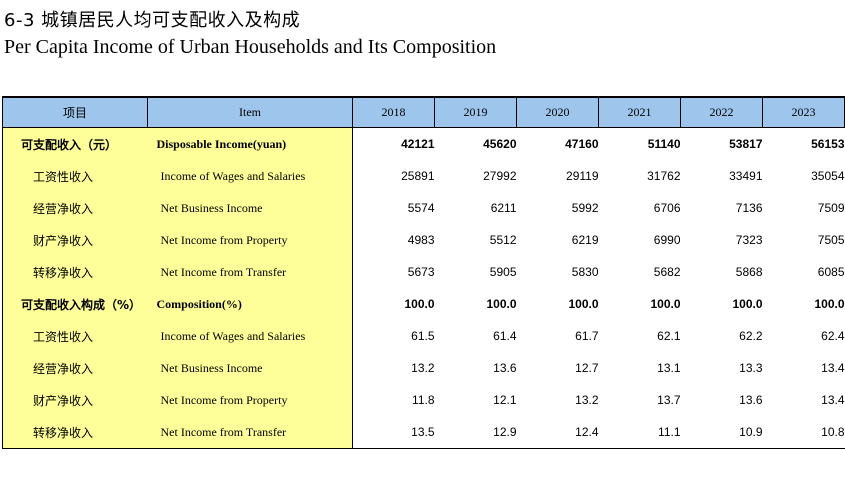 The height and width of the screenshot is (478, 845). What do you see at coordinates (587, 368) in the screenshot?
I see `value-cell: 12.7` at bounding box center [587, 368].